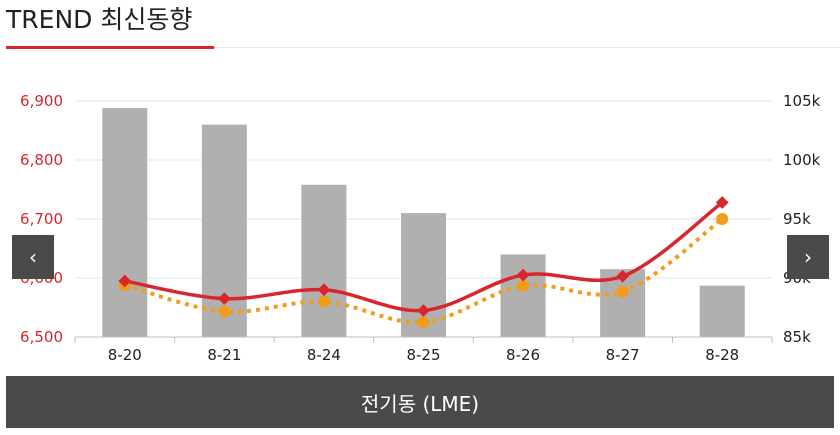  Describe the element at coordinates (722, 353) in the screenshot. I see `x-tick-label: 8-28` at that location.